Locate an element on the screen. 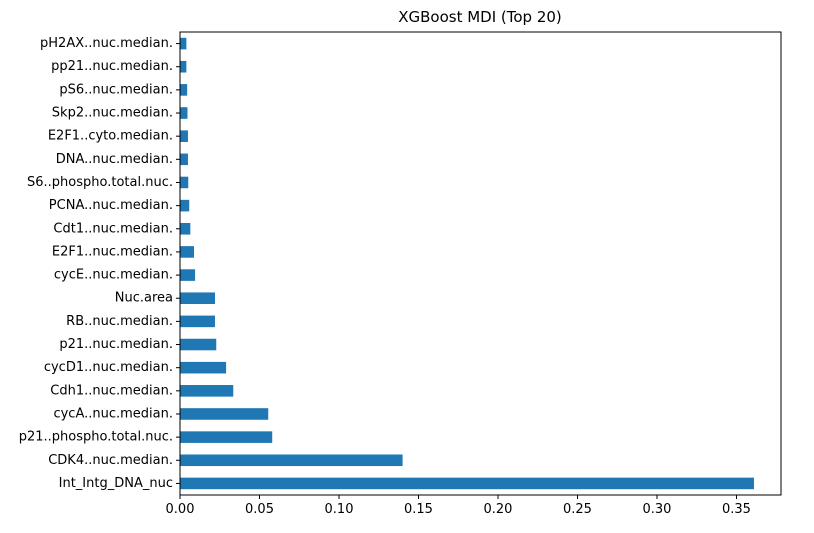  x-tick-label-5: 0.25 is located at coordinates (577, 509).